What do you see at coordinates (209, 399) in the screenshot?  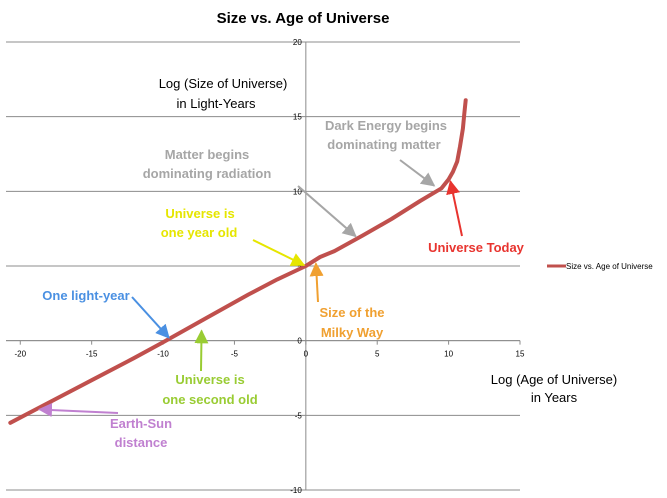 I see `annotation-one-second-line-2: one second old` at bounding box center [209, 399].